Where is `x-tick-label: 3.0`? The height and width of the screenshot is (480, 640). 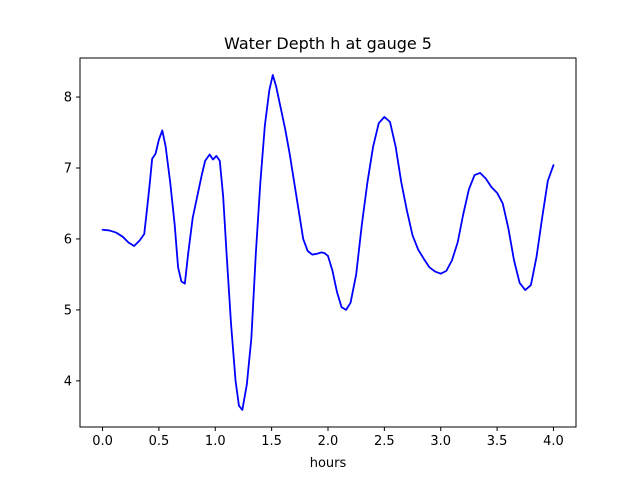 x-tick-label: 3.0 is located at coordinates (440, 441).